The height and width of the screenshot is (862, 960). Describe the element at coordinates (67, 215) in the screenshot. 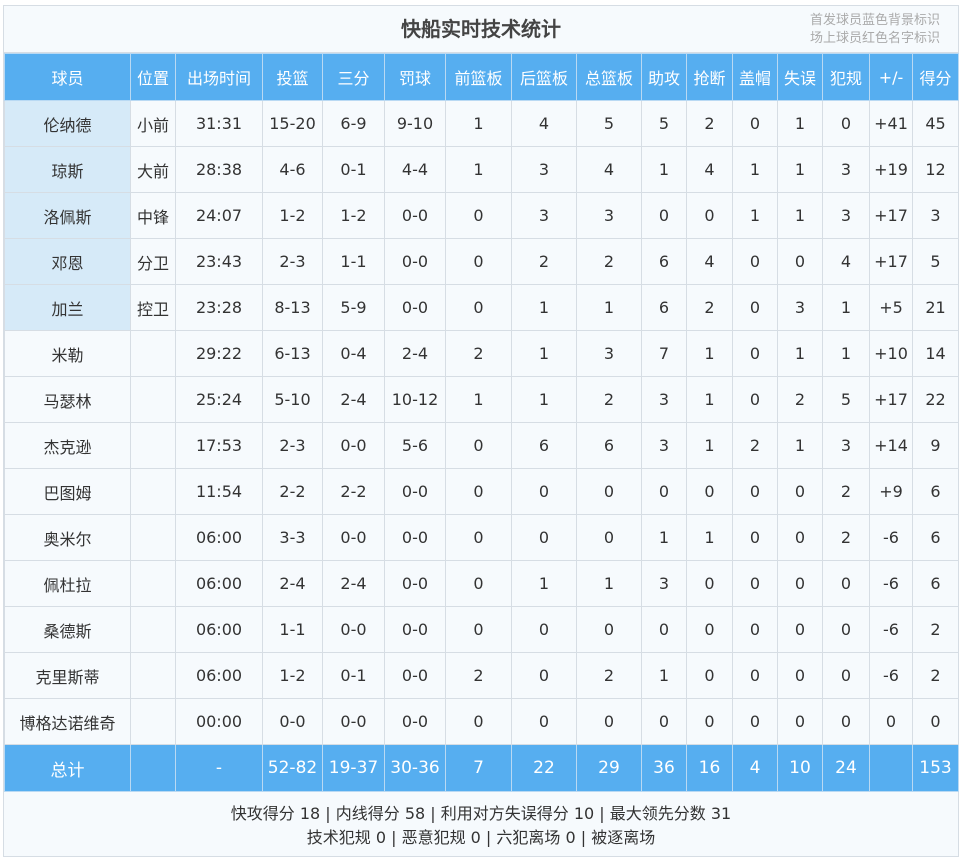

I see `player-name: 洛佩斯` at that location.